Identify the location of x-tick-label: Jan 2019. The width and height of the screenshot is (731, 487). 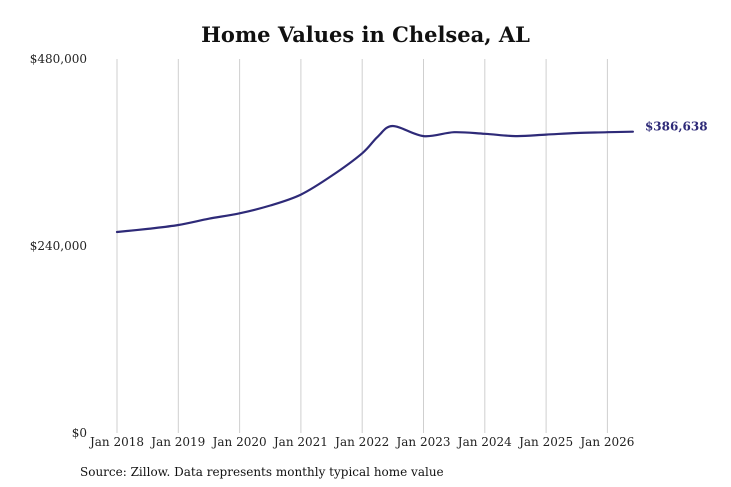
(177, 442).